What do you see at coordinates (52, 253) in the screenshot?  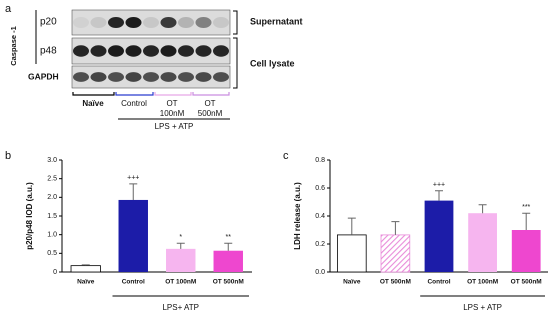 I see `y-tick-label: 0.5` at bounding box center [52, 253].